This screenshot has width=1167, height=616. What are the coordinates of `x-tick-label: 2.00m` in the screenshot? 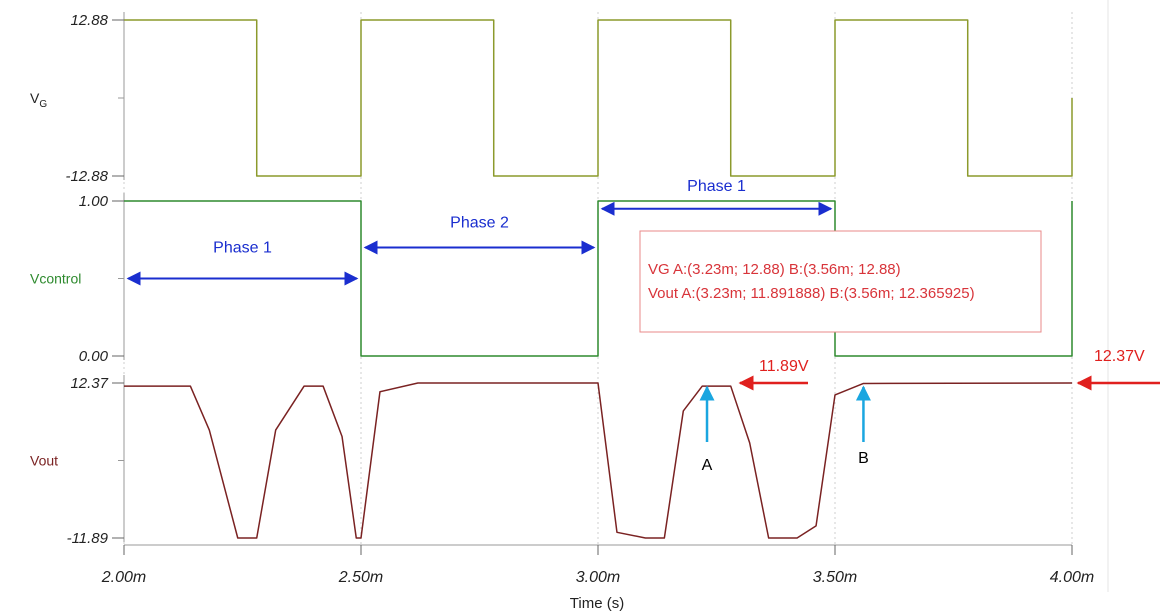 It's located at (123, 577).